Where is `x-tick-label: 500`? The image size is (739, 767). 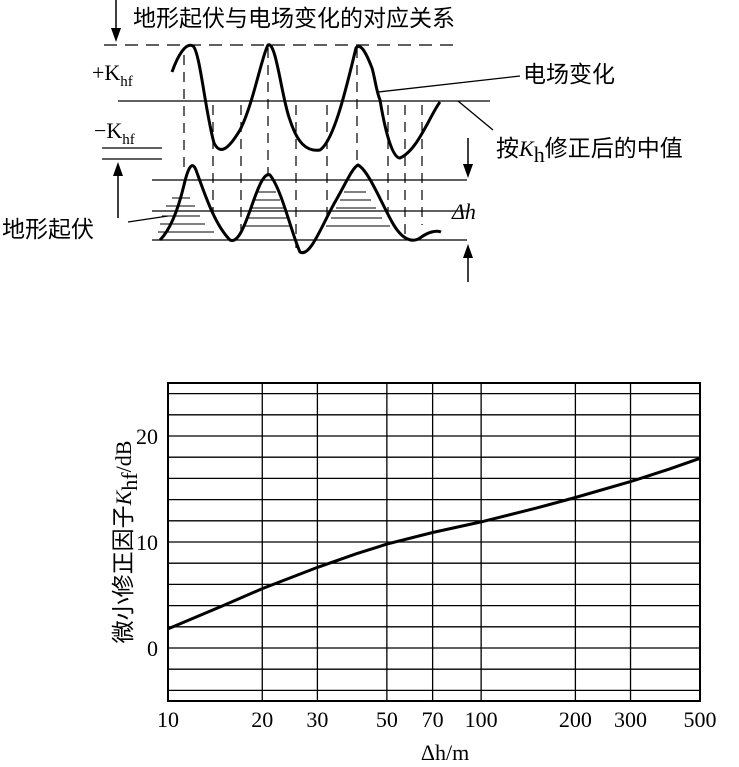
x-tick-label: 500 is located at coordinates (700, 719).